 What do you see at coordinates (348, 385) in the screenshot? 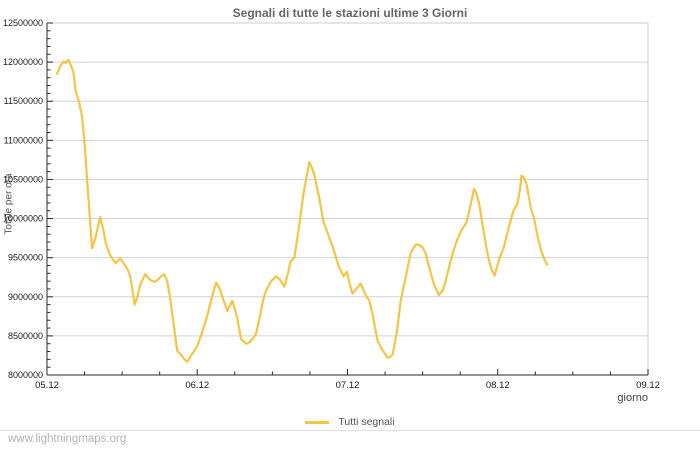
I see `x-tick-label: 07.12` at bounding box center [348, 385].